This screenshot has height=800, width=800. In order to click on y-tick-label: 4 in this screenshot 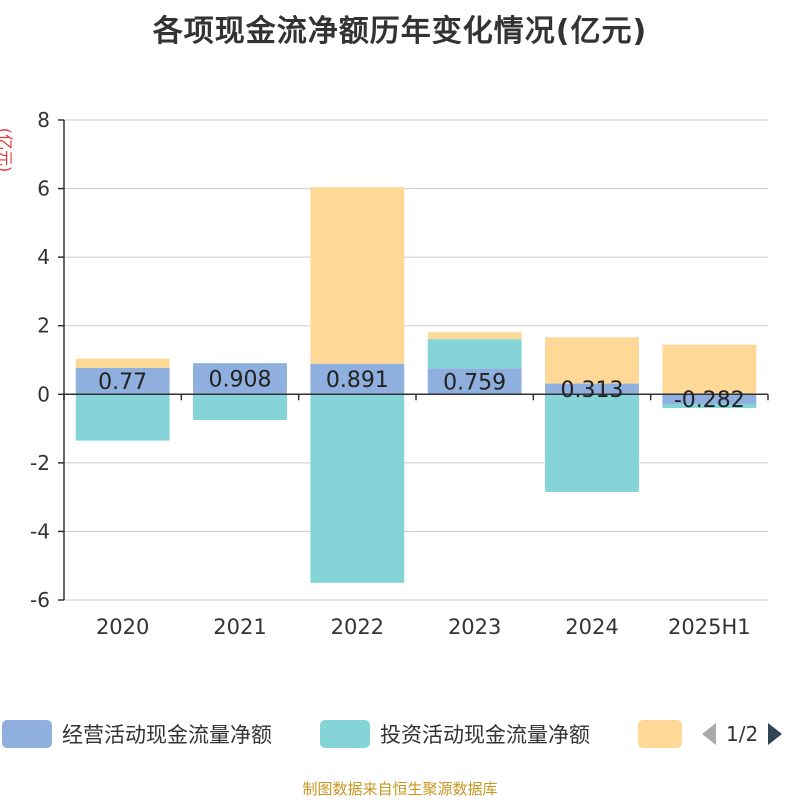, I will do `click(43, 257)`.